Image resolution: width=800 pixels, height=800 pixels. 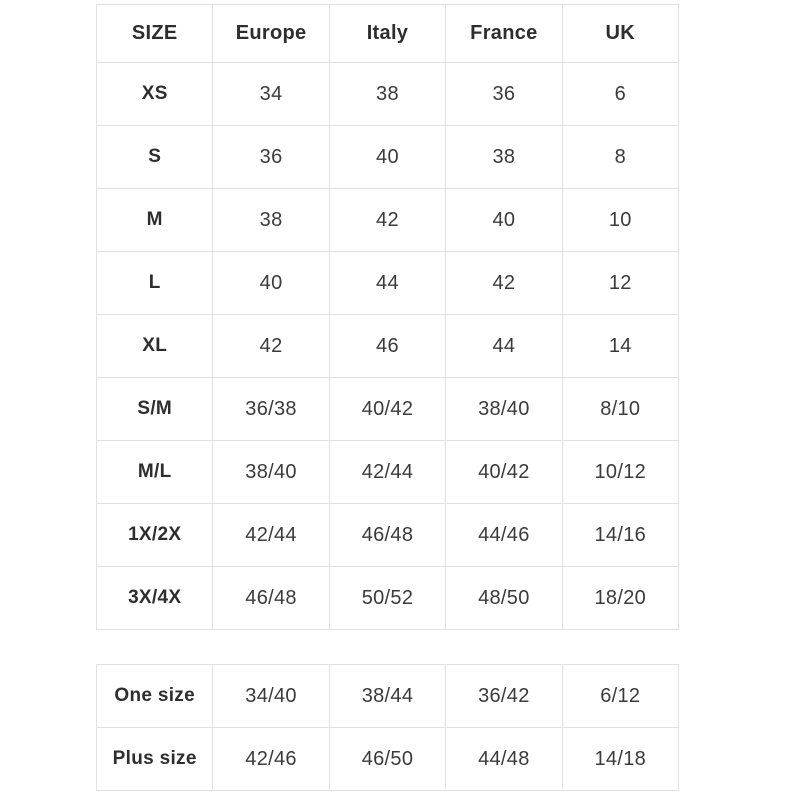 I want to click on size-label-cell: M, so click(x=154, y=220).